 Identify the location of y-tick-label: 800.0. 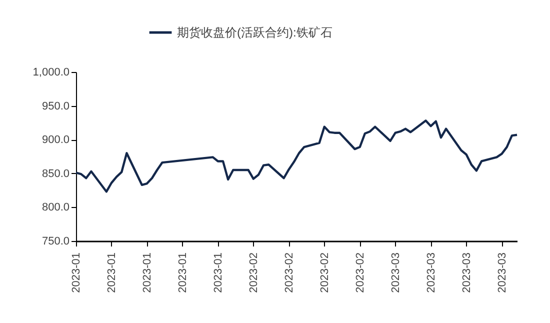
(56, 208).